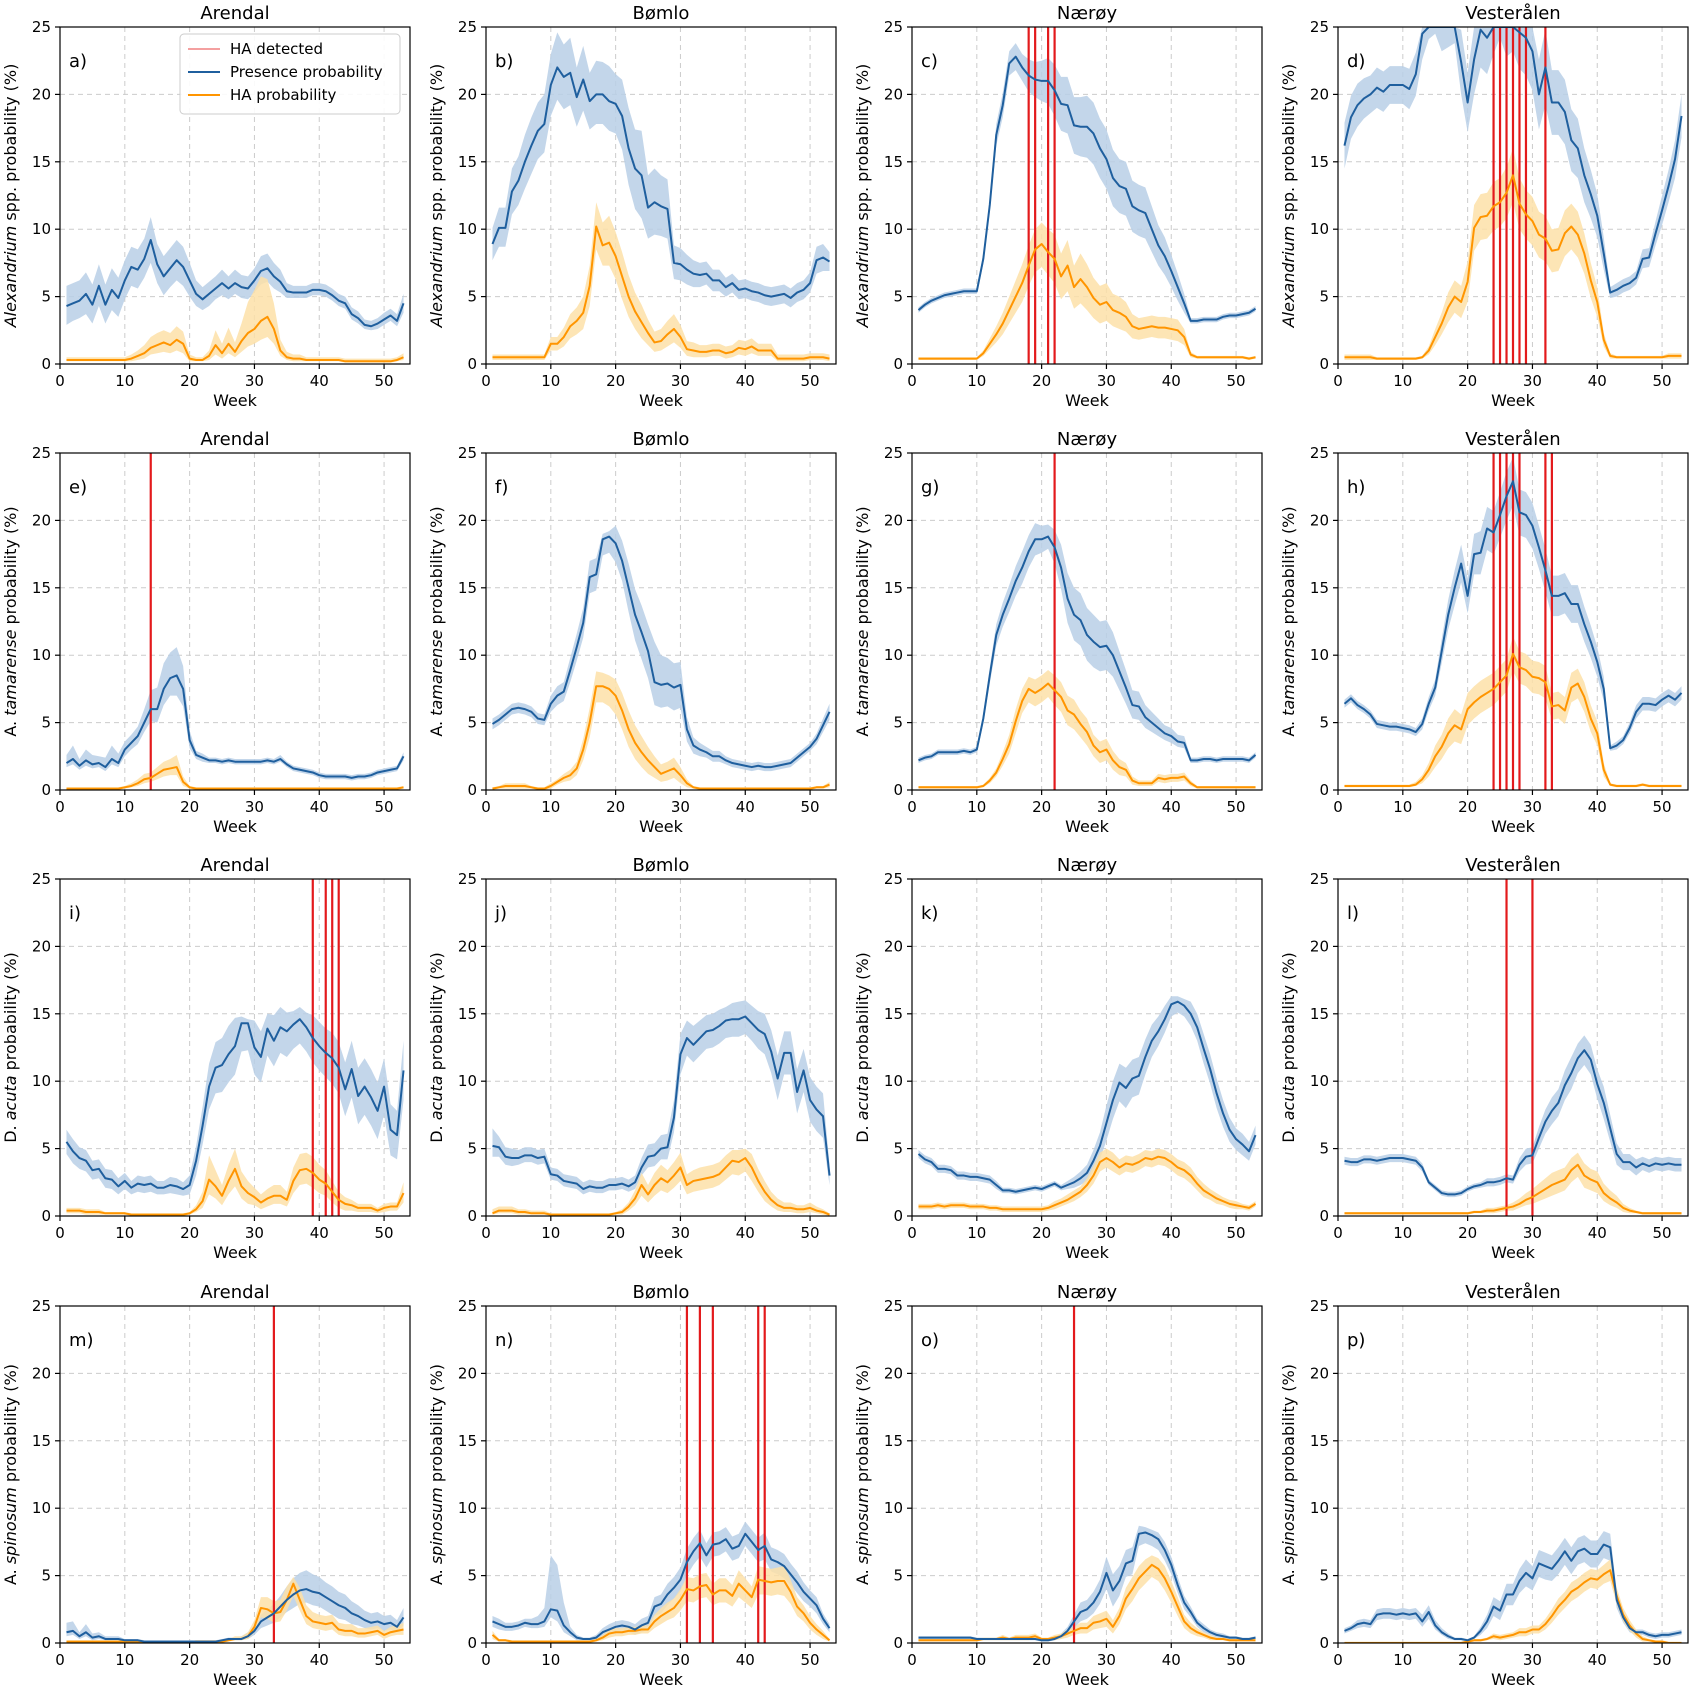  What do you see at coordinates (436, 1474) in the screenshot?
I see `y-axis-label: A. spinosum probability (%)` at bounding box center [436, 1474].